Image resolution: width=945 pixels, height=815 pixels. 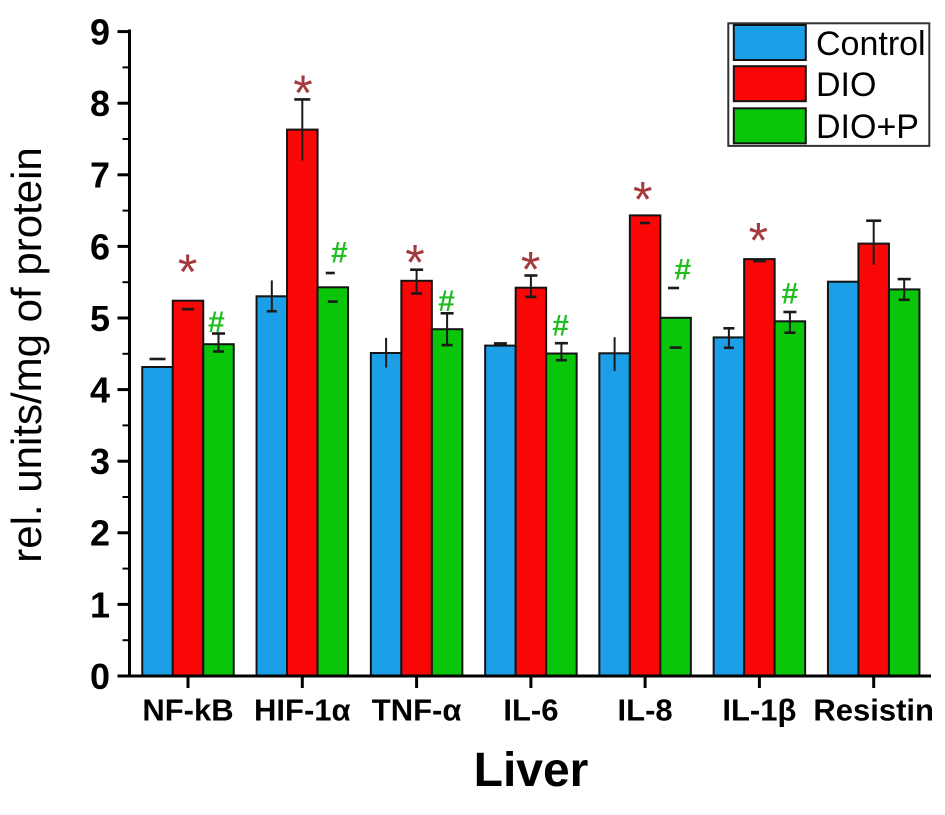 What do you see at coordinates (531, 770) in the screenshot?
I see `svg-text: Liver` at bounding box center [531, 770].